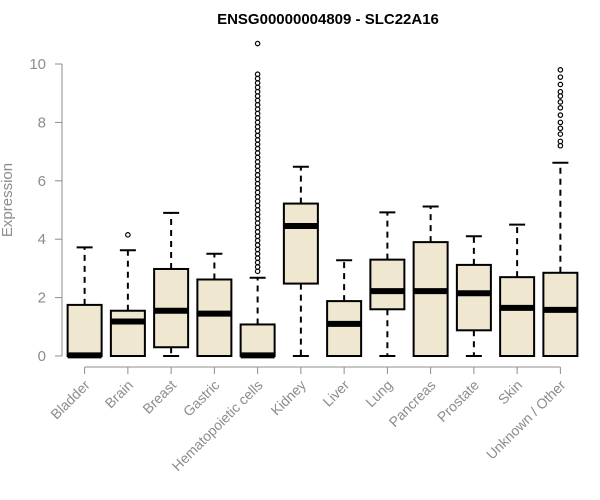 Image resolution: width=600 pixels, height=500 pixels. What do you see at coordinates (37, 64) in the screenshot?
I see `y-tick-label-10: 10` at bounding box center [37, 64].